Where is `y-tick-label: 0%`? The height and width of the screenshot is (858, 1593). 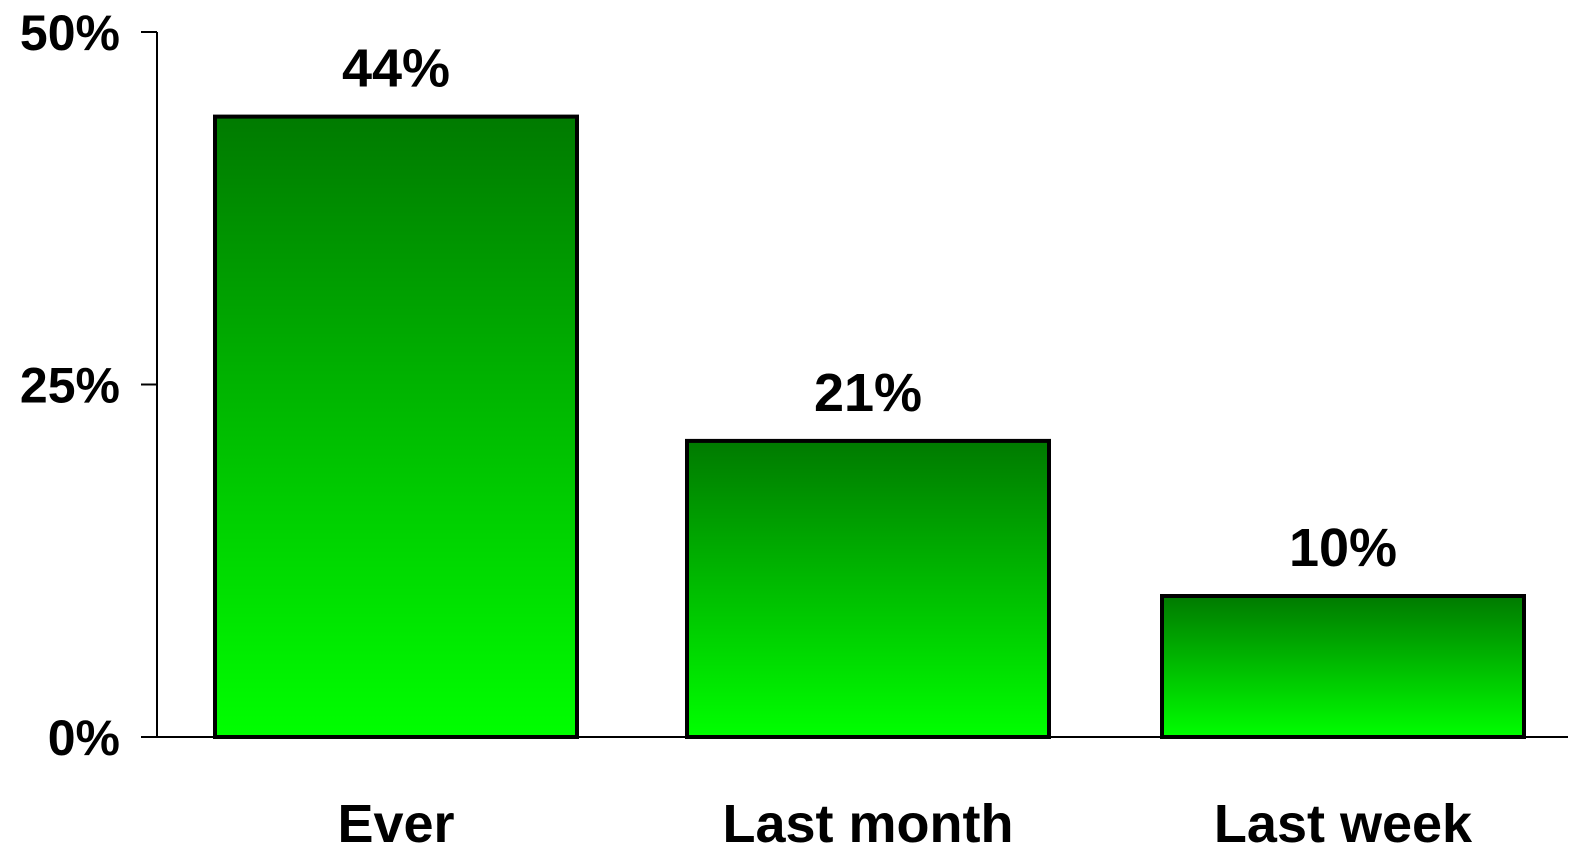
y-tick-label: 0% is located at coordinates (84, 738).